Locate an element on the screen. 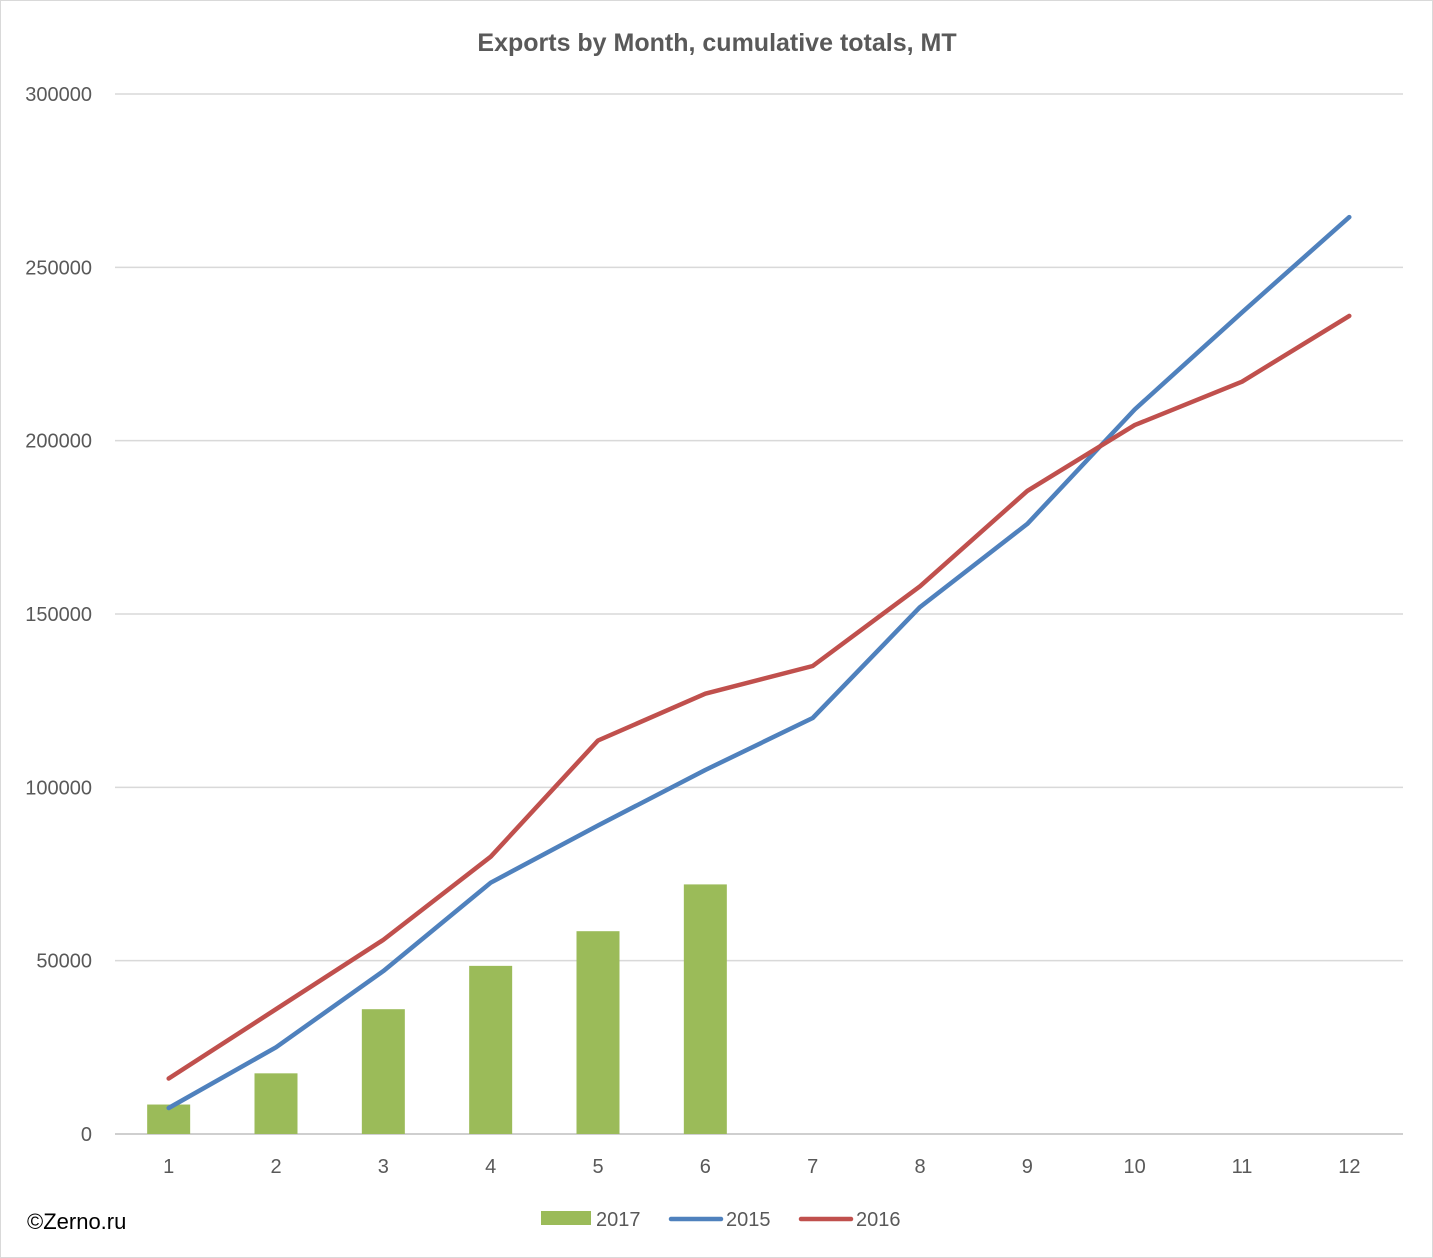 The width and height of the screenshot is (1433, 1258). x-tick-label: 6 is located at coordinates (705, 1167).